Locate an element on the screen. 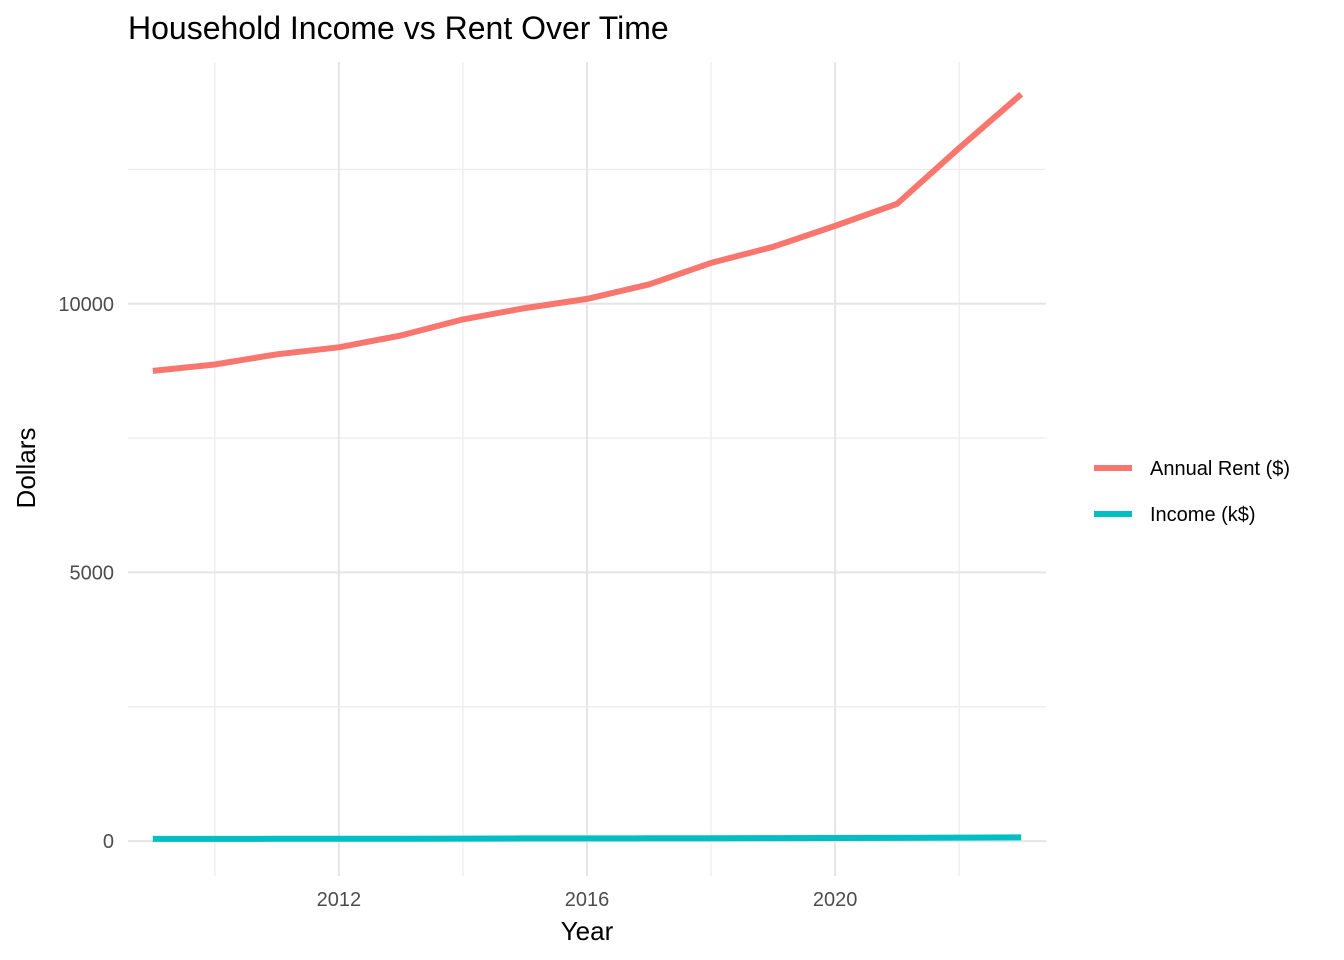 This screenshot has height=960, width=1344. x-tick-label: 2012 is located at coordinates (339, 900).